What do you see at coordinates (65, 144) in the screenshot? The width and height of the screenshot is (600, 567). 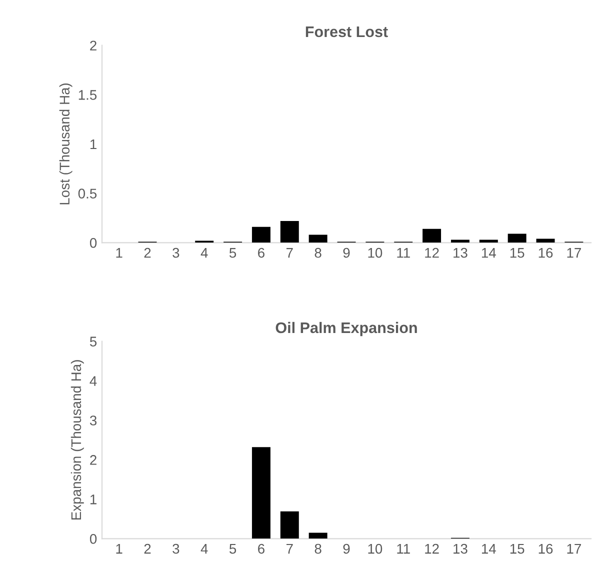 I see `y-axis-title: Lost (Thousand Ha)` at bounding box center [65, 144].